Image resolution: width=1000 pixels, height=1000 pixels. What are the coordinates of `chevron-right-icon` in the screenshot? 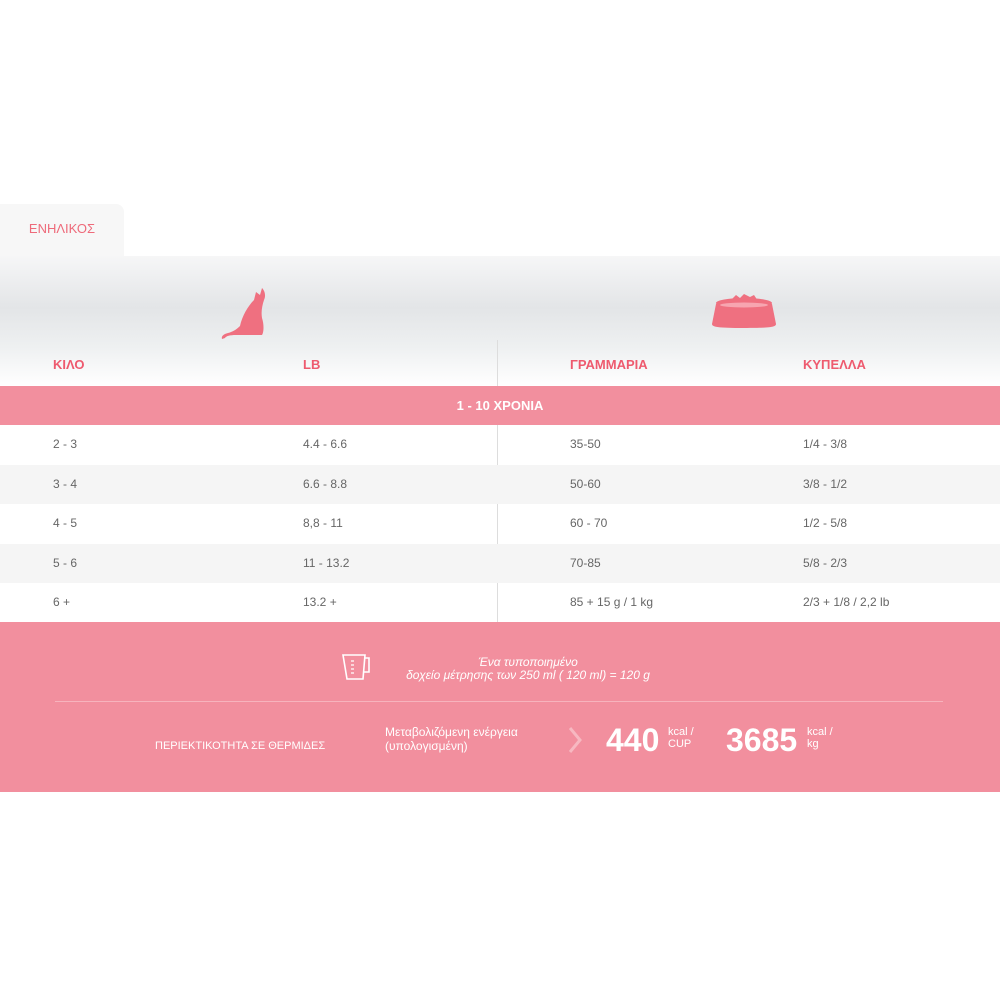 It's located at (575, 740).